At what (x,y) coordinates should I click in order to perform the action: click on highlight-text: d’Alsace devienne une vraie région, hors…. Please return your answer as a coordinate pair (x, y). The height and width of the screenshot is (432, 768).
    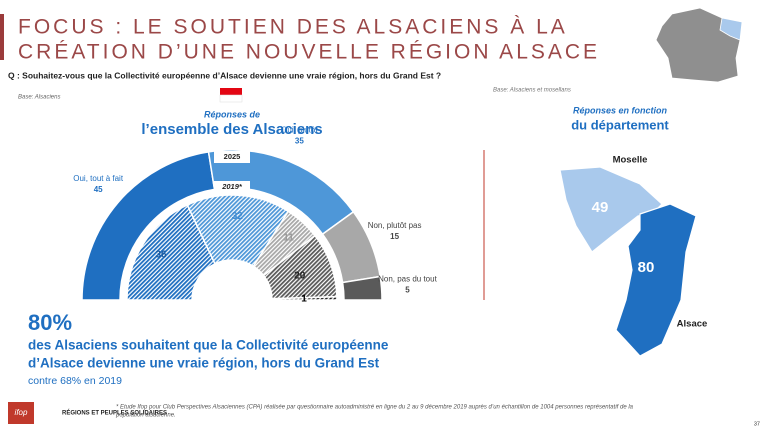
    Looking at the image, I should click on (204, 363).